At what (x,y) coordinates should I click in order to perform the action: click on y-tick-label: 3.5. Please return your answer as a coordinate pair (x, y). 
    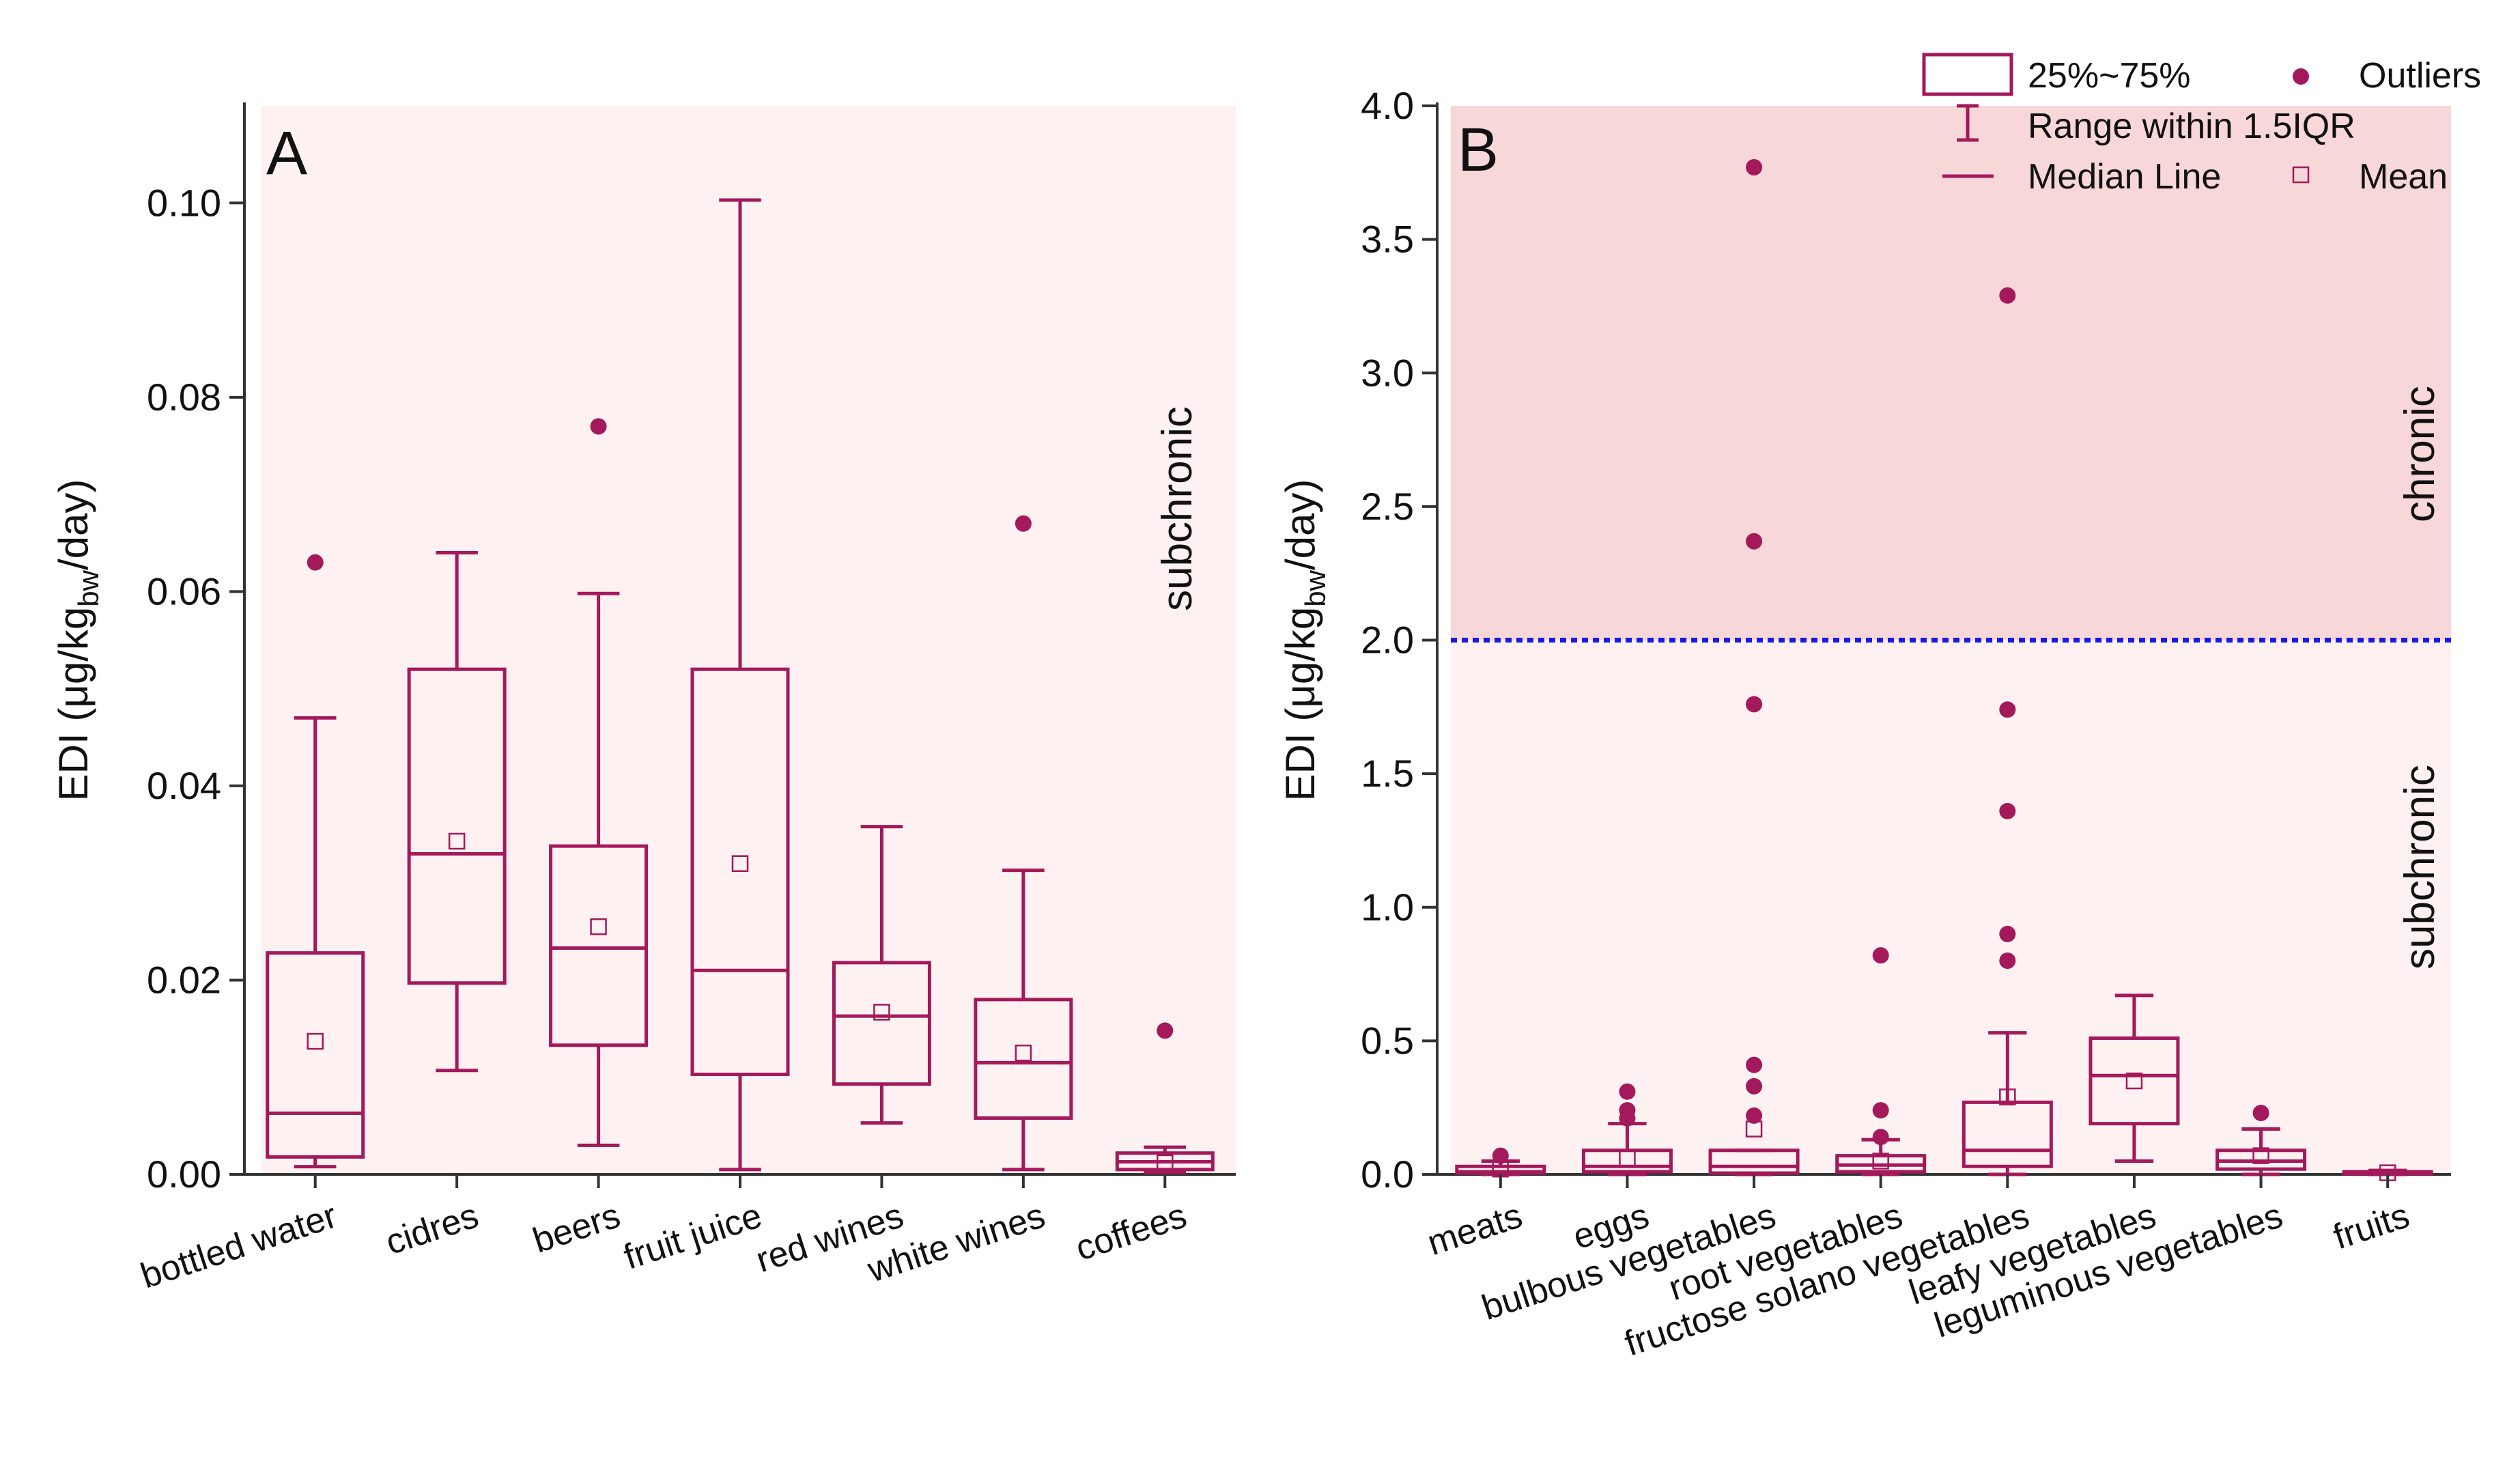
    Looking at the image, I should click on (1387, 239).